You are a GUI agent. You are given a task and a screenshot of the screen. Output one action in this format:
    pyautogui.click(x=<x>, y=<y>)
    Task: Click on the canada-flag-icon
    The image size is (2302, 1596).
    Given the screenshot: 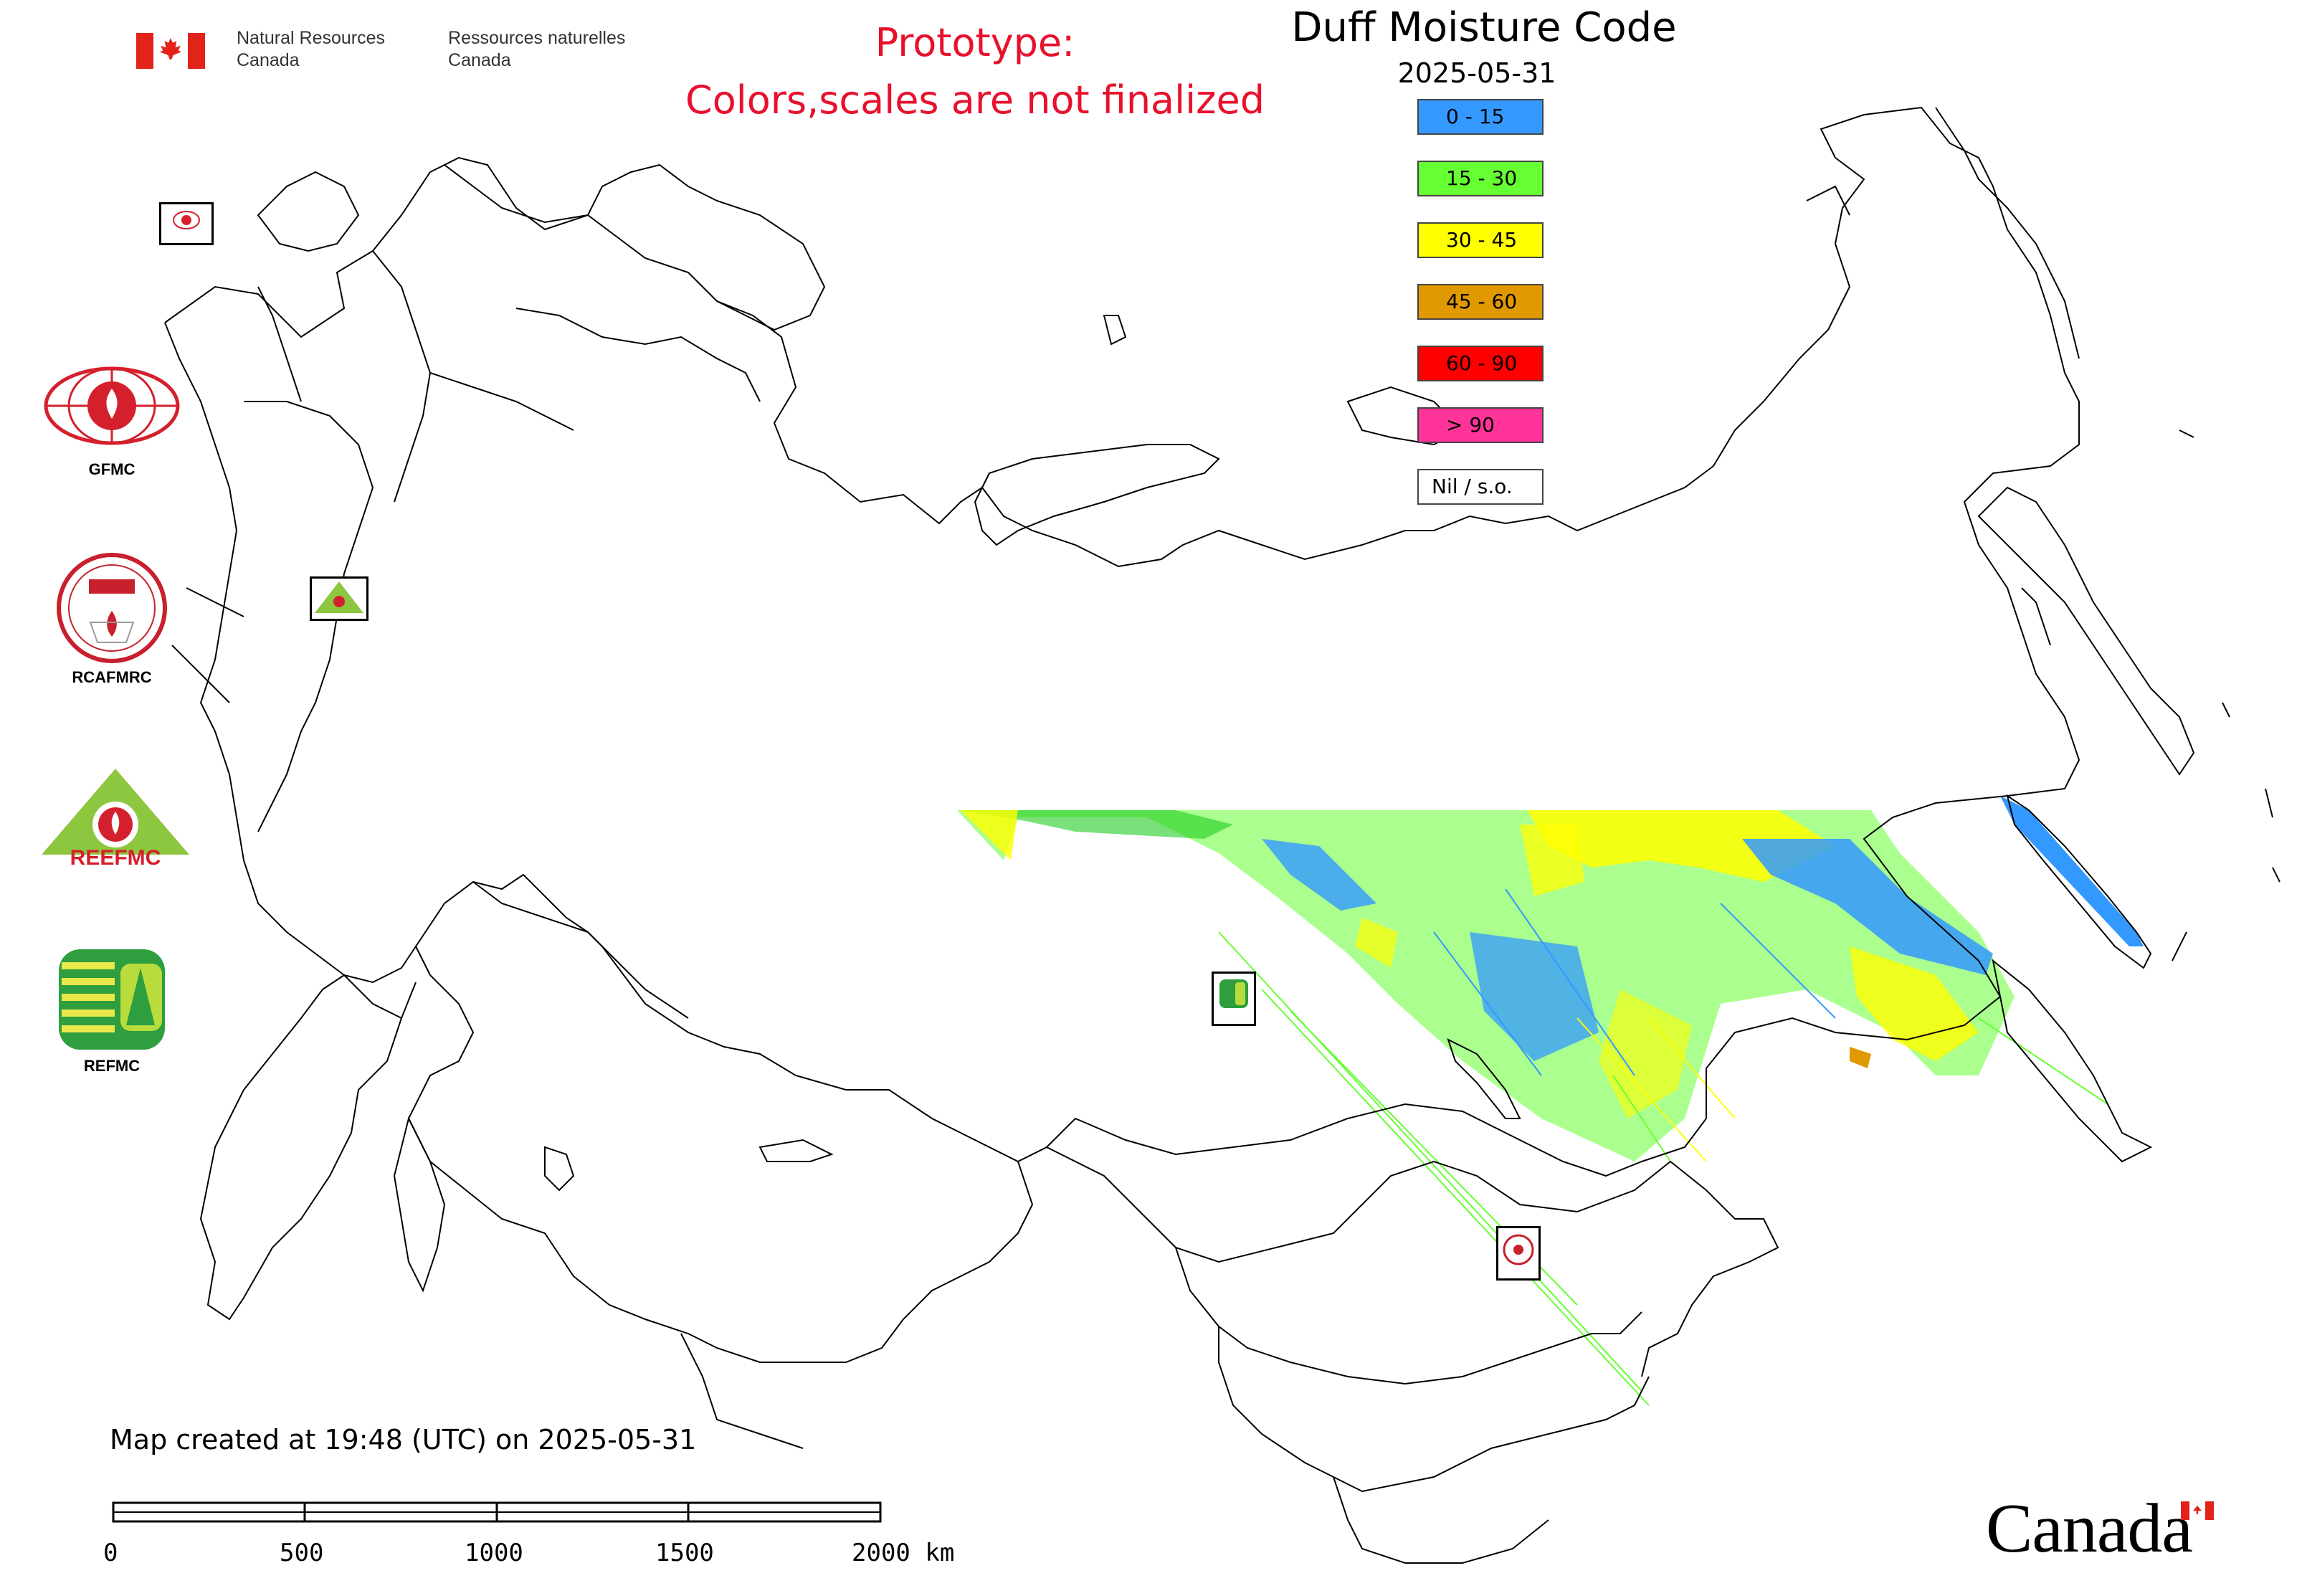 What is the action you would take?
    pyautogui.click(x=170, y=51)
    